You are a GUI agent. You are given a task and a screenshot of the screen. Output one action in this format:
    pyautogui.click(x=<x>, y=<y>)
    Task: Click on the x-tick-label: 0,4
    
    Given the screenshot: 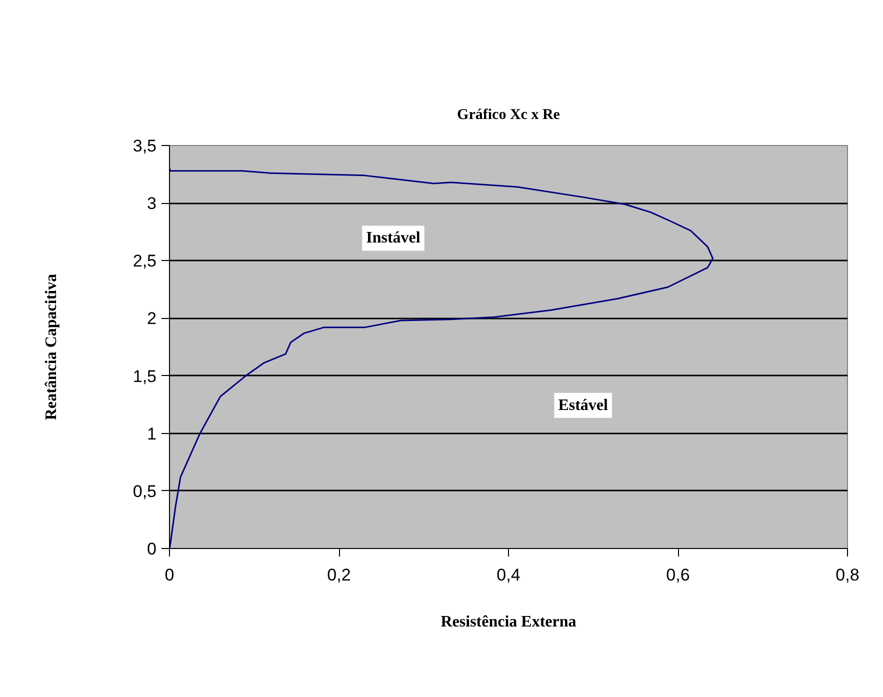 What is the action you would take?
    pyautogui.click(x=508, y=575)
    